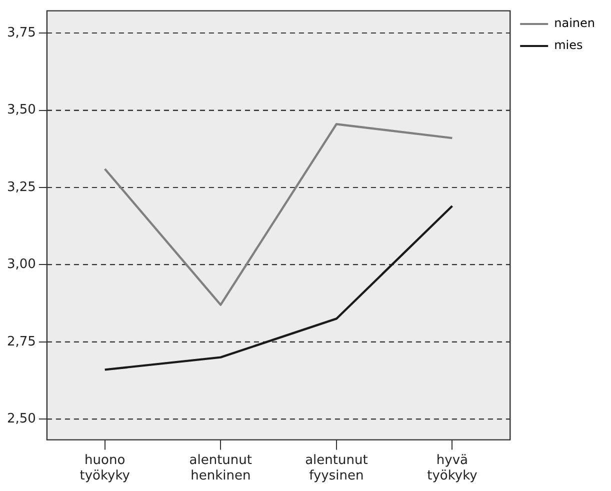 The height and width of the screenshot is (491, 611). What do you see at coordinates (21, 187) in the screenshot?
I see `y-tick-label: 3,25` at bounding box center [21, 187].